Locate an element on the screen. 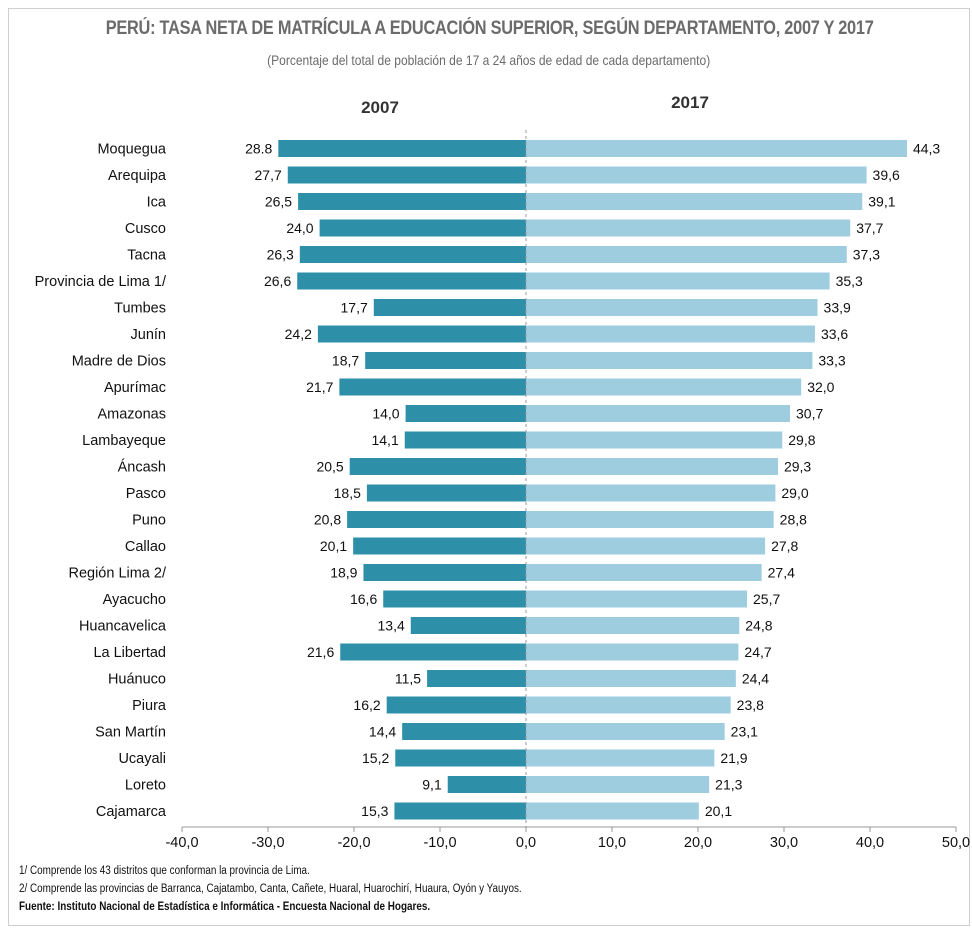 The image size is (972, 928). data-label-2007: 15,2 is located at coordinates (375, 758).